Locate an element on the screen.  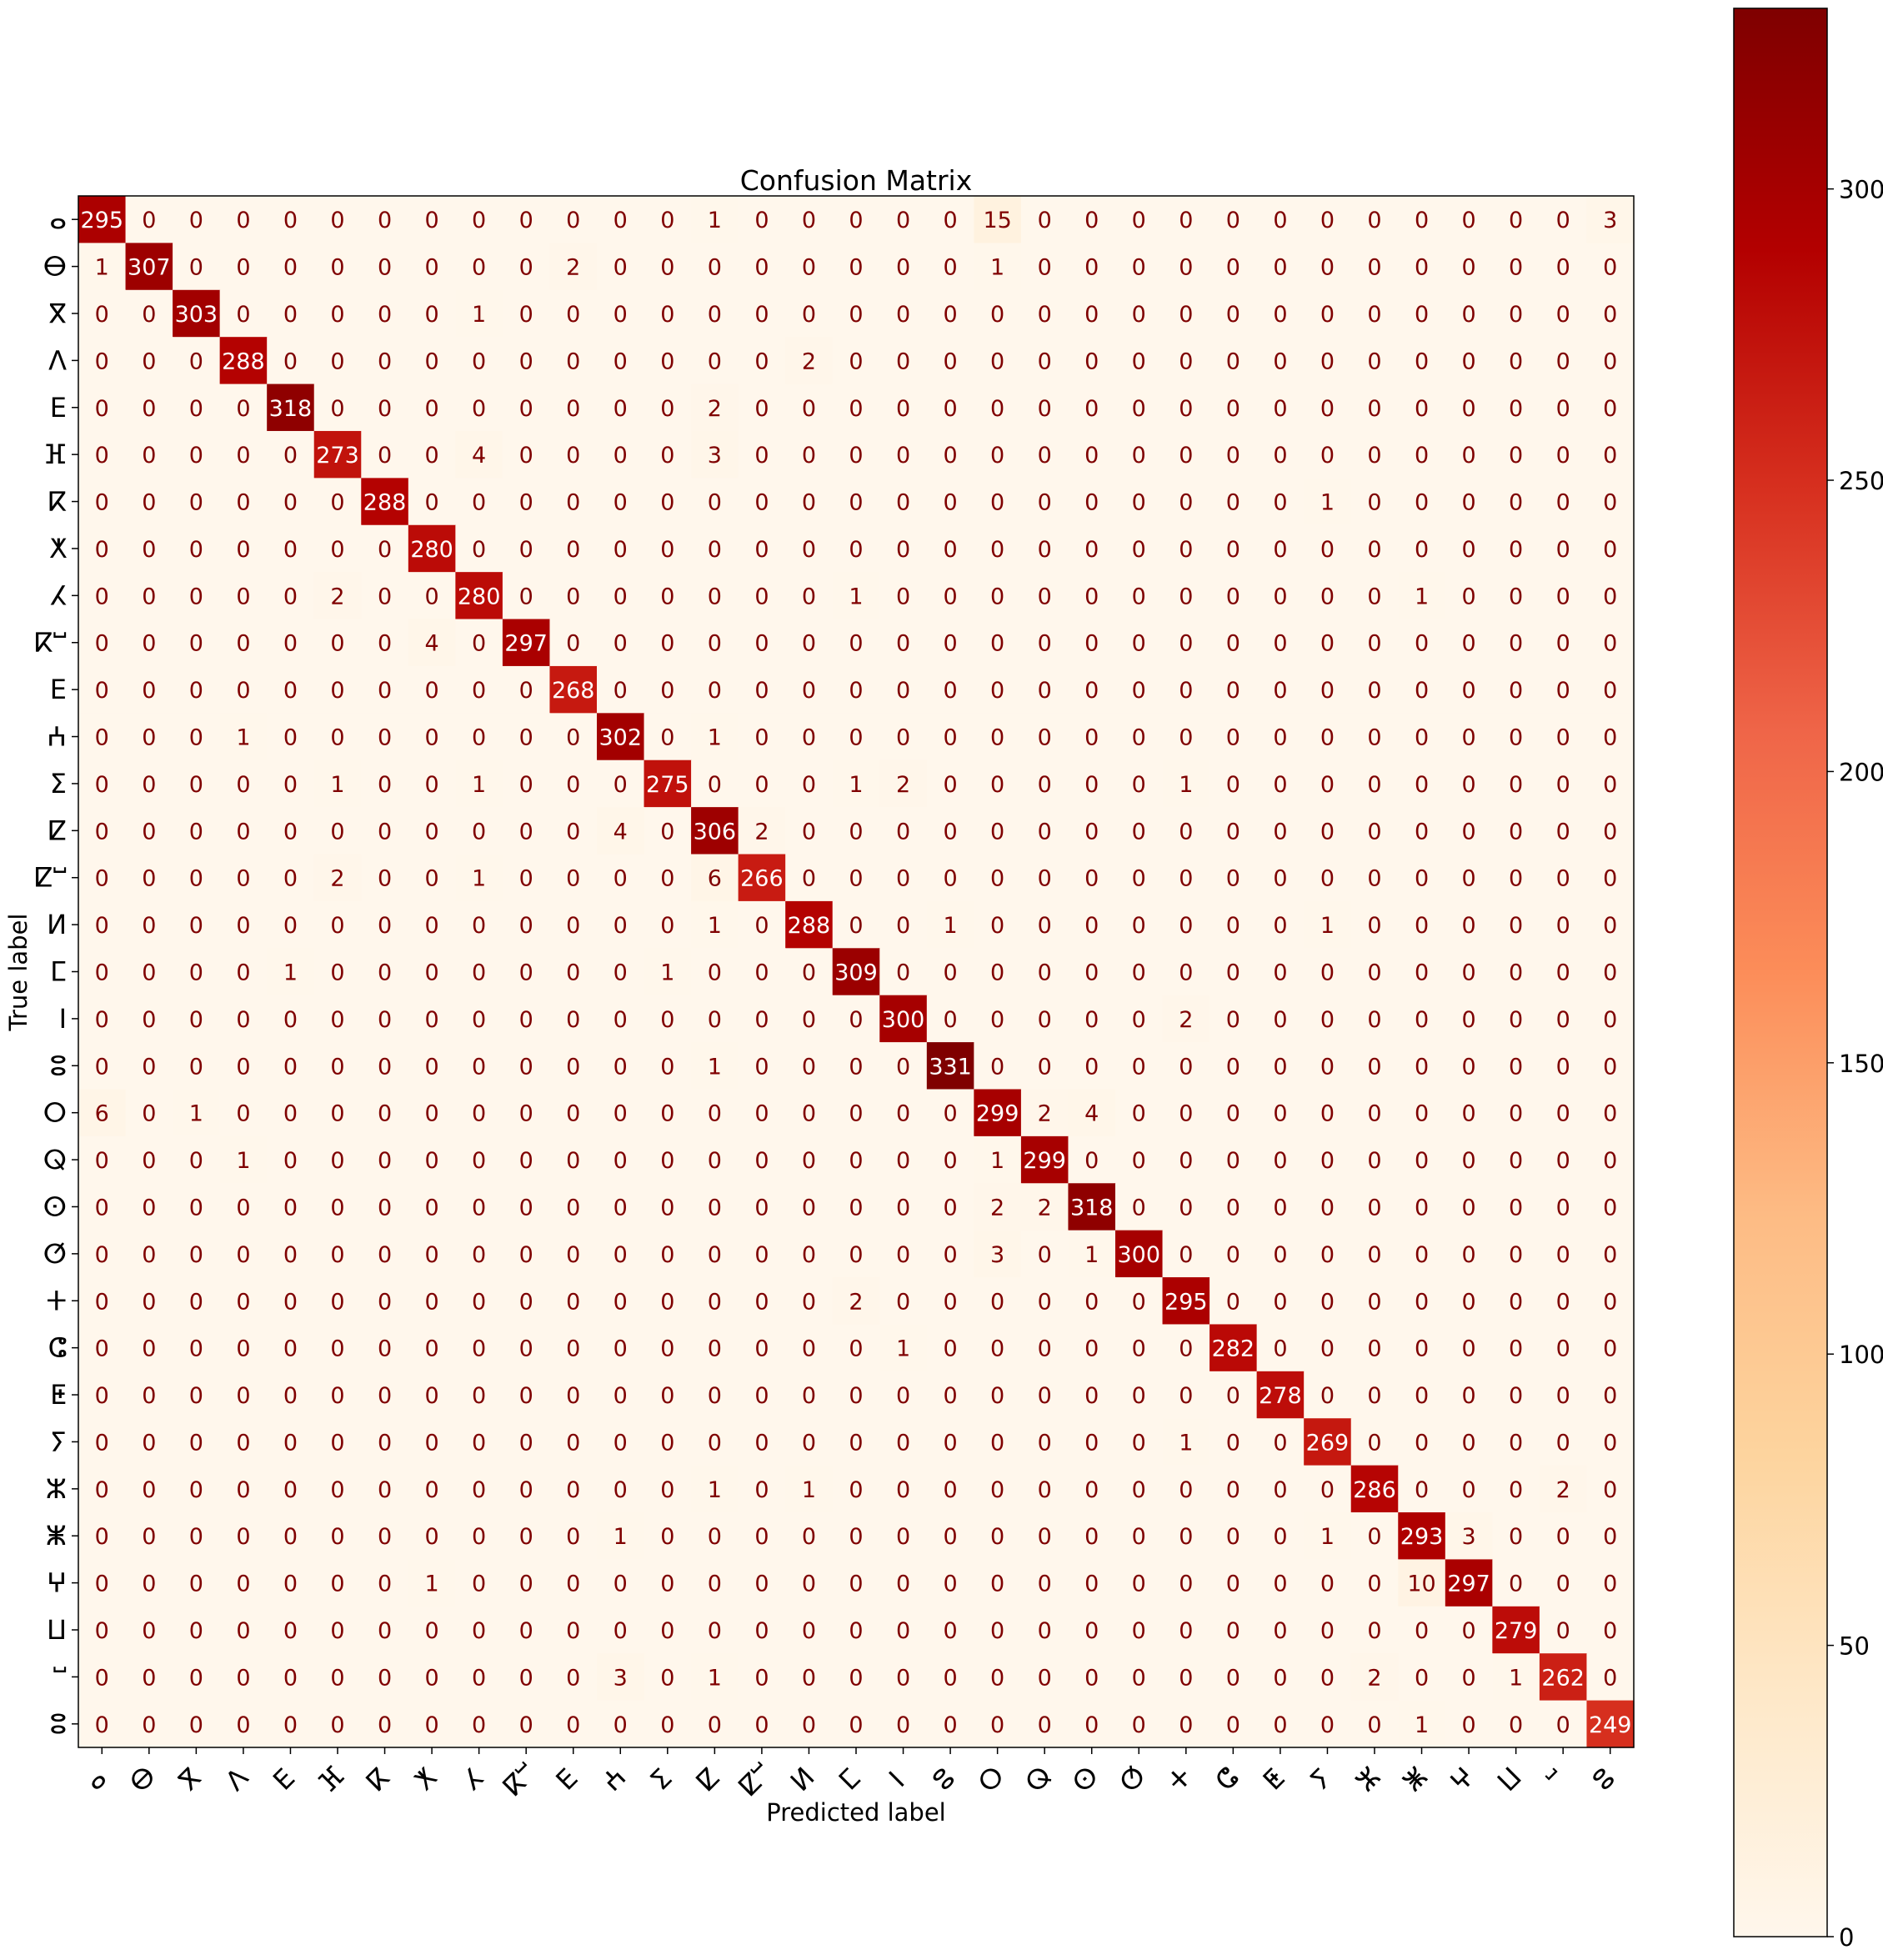
cell-value-label: 6 is located at coordinates (715, 879).